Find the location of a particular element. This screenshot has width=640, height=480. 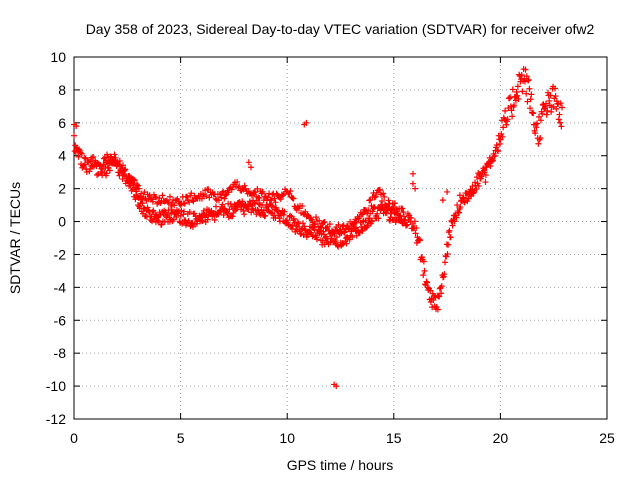

y-tick-label: 2 is located at coordinates (62, 189).